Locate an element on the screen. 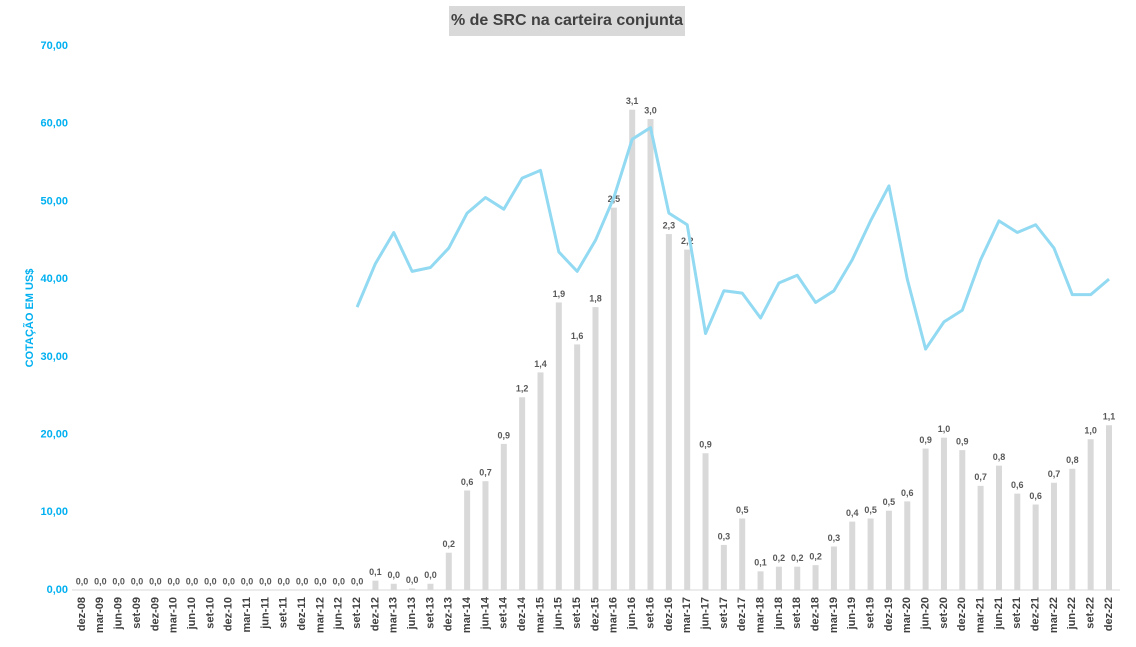 The width and height of the screenshot is (1136, 647). x-tick-label: mar-16 is located at coordinates (614, 615).